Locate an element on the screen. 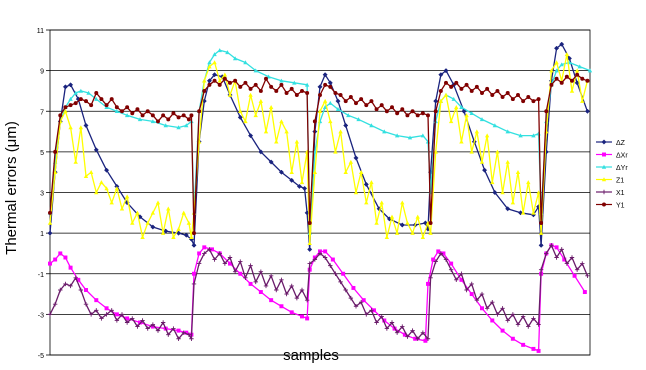 This screenshot has width=646, height=370. legend-box is located at coordinates (618, 174).